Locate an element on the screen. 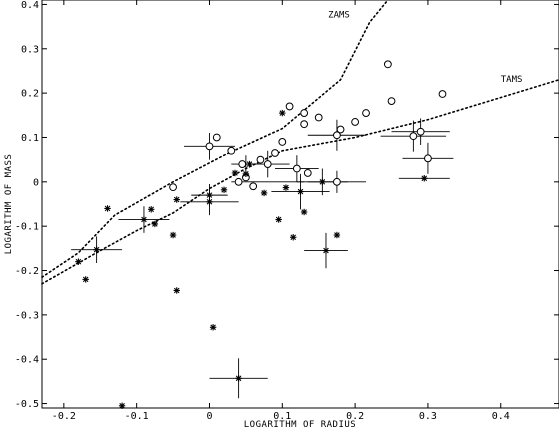  x-tick-label: 0.1 is located at coordinates (282, 416).